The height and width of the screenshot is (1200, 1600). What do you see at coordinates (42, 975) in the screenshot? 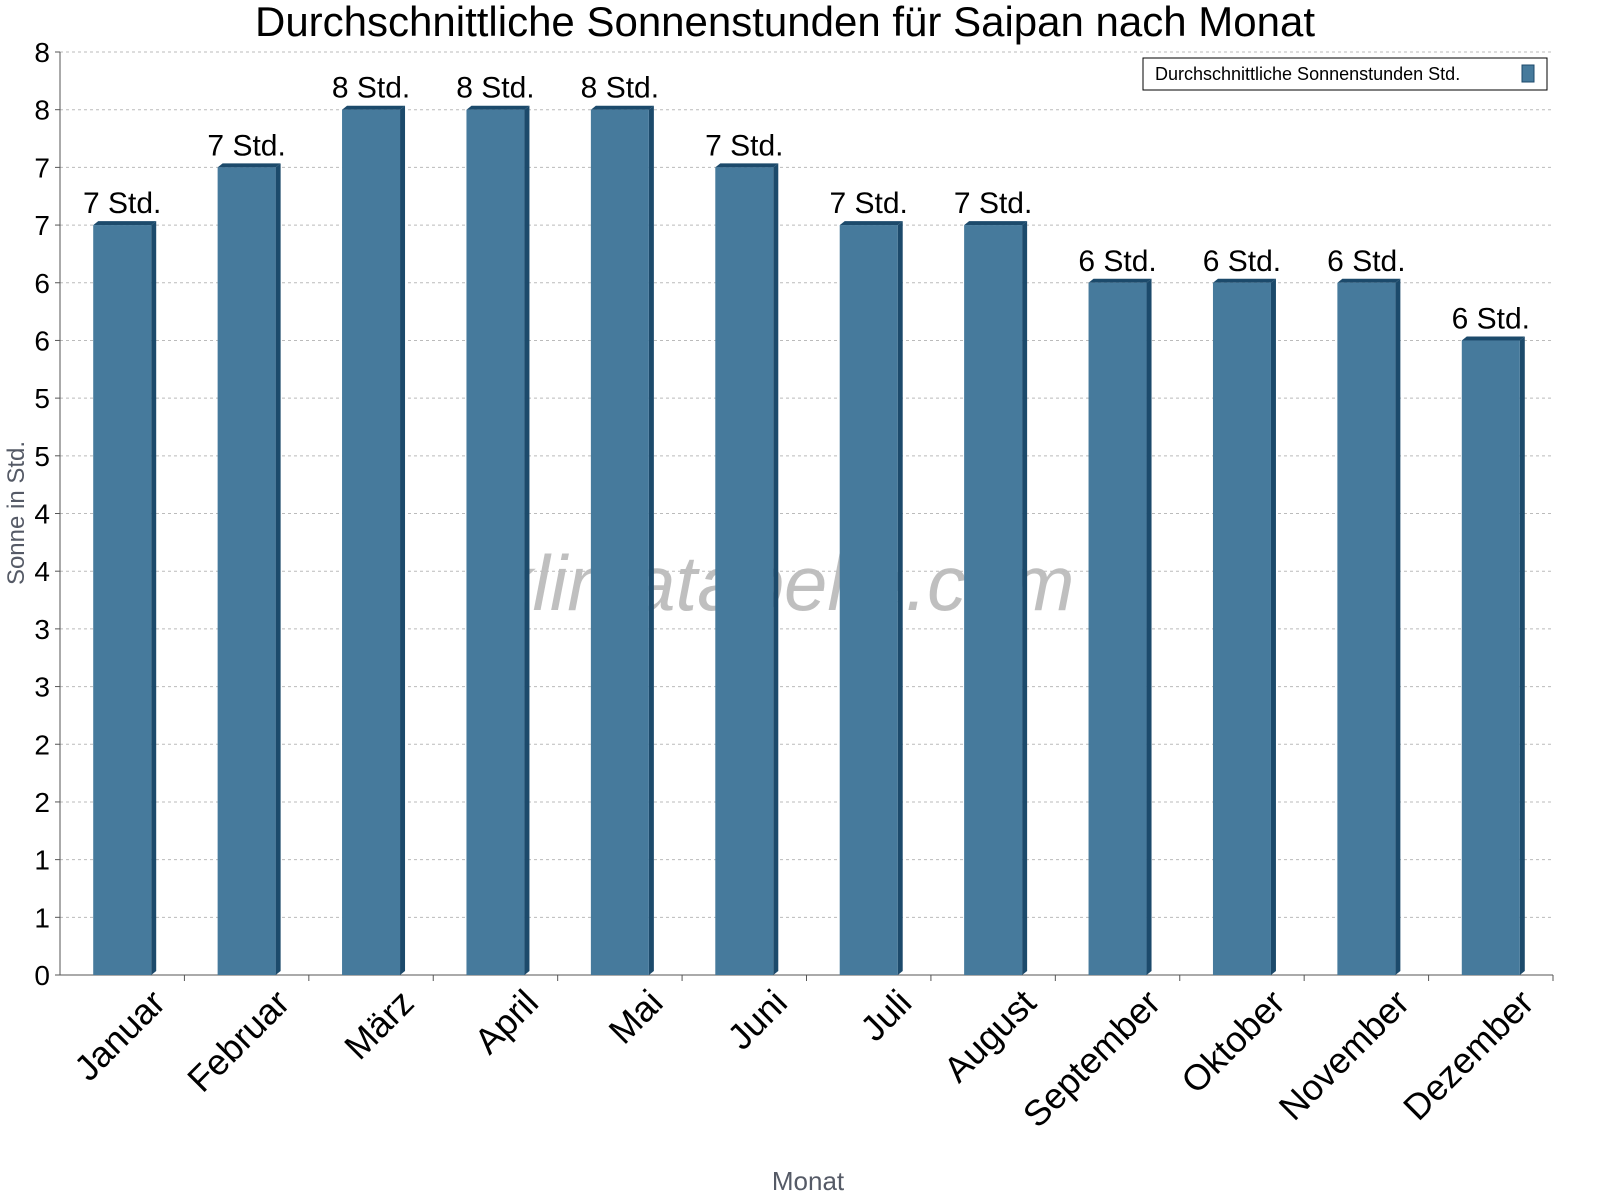
I see `y-tick-label: 0` at bounding box center [42, 975].